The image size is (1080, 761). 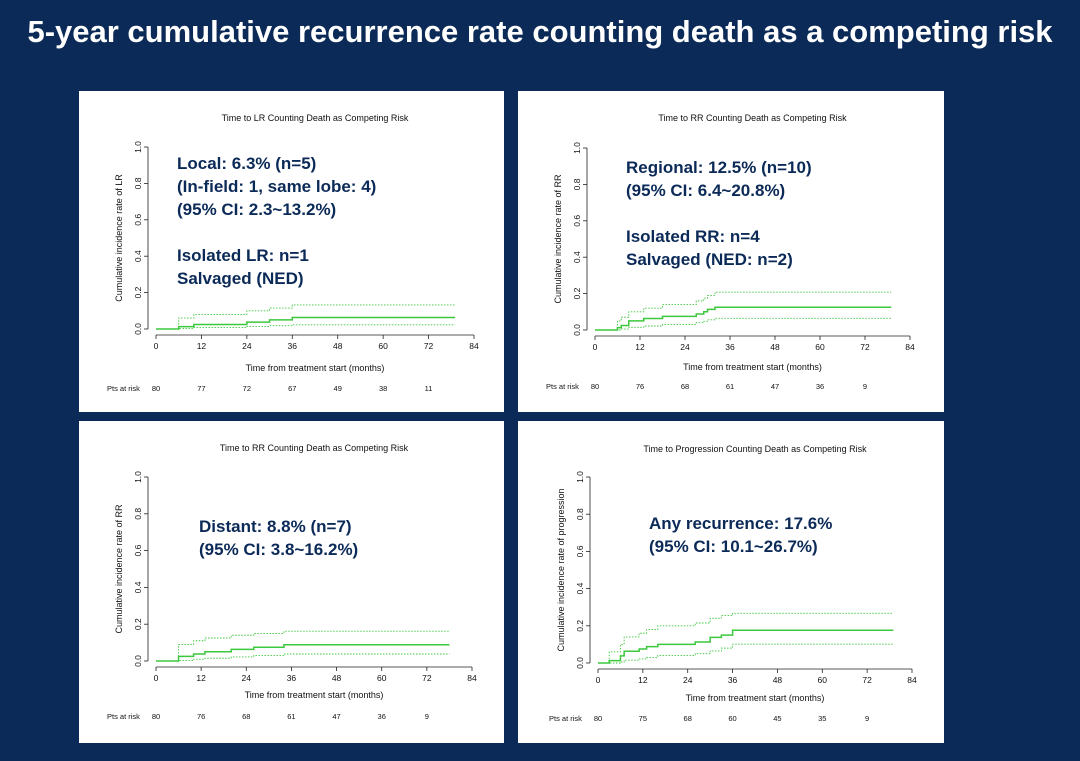 I want to click on risk-table-label: Pts at risk, so click(x=562, y=386).